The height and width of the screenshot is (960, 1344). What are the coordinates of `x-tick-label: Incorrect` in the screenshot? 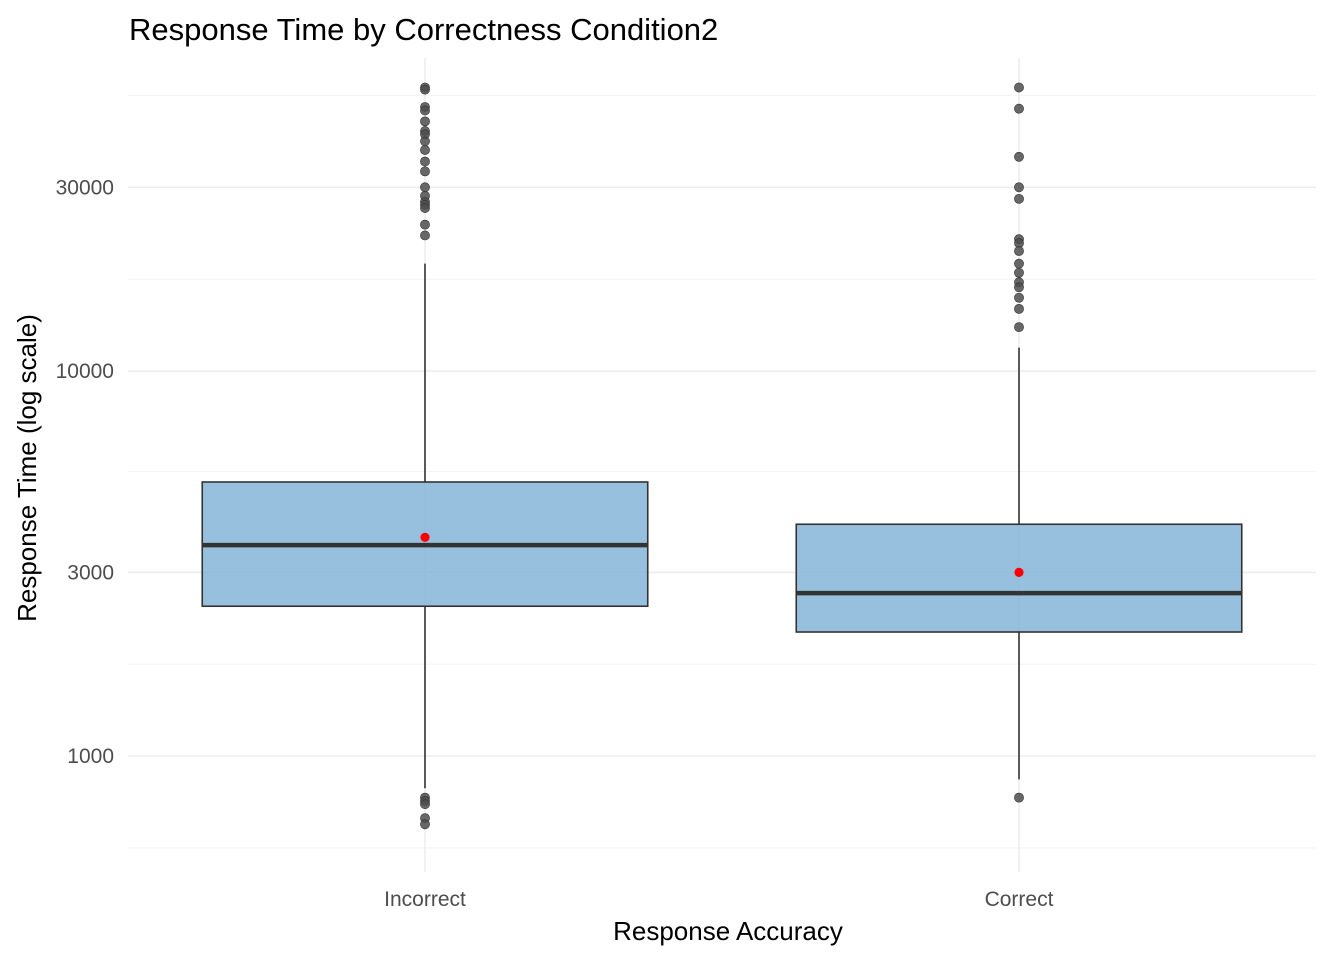 It's located at (425, 899).